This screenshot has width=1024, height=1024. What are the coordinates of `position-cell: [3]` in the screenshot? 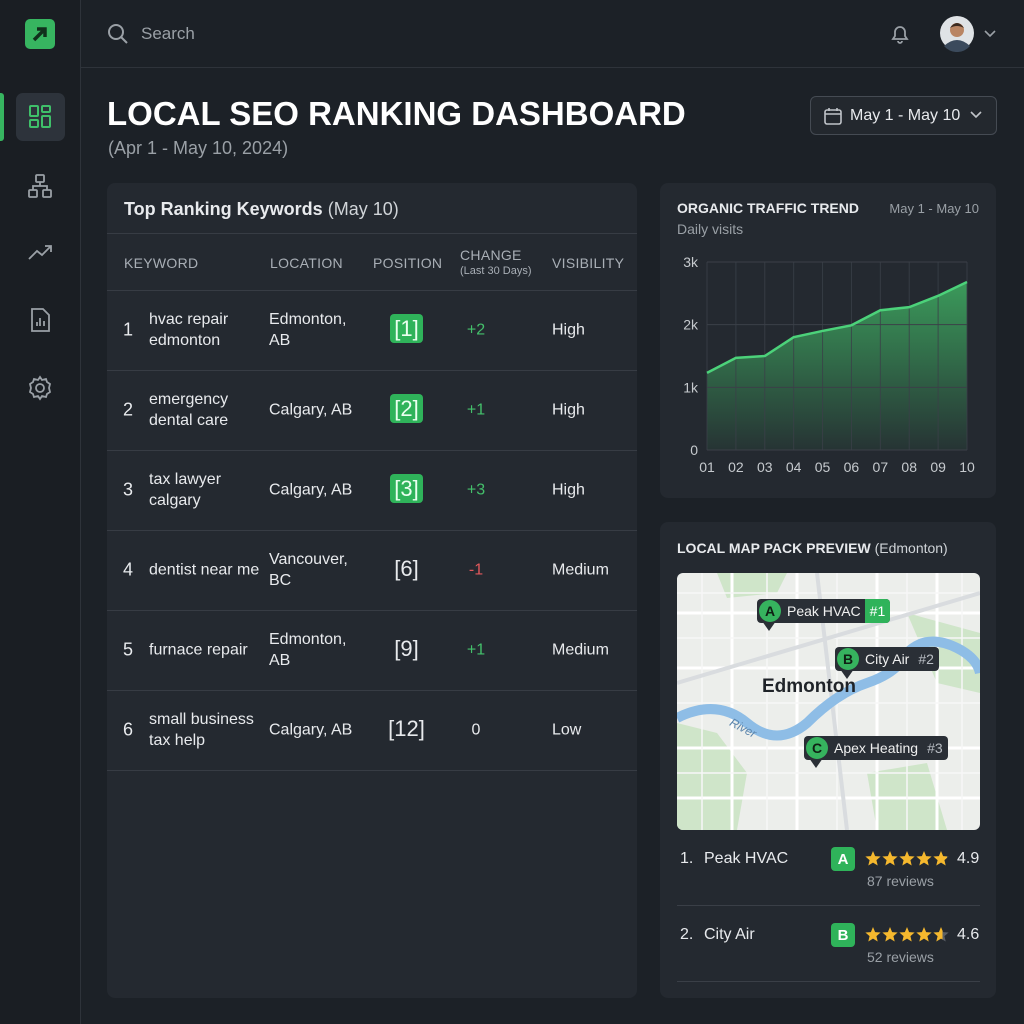 It's located at (406, 488).